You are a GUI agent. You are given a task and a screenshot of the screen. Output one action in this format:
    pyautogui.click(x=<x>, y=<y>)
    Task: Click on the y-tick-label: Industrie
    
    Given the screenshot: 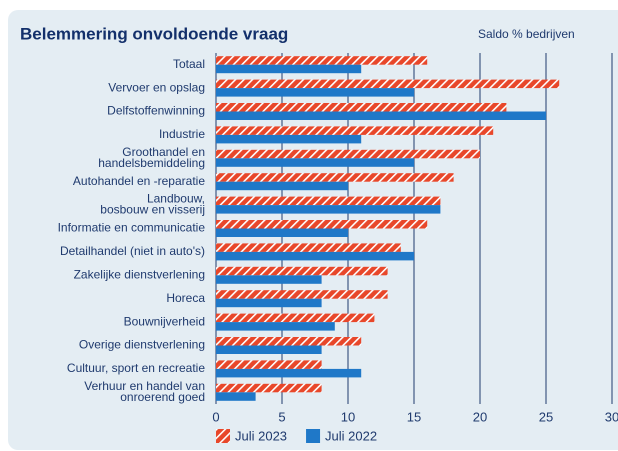 What is the action you would take?
    pyautogui.click(x=182, y=134)
    